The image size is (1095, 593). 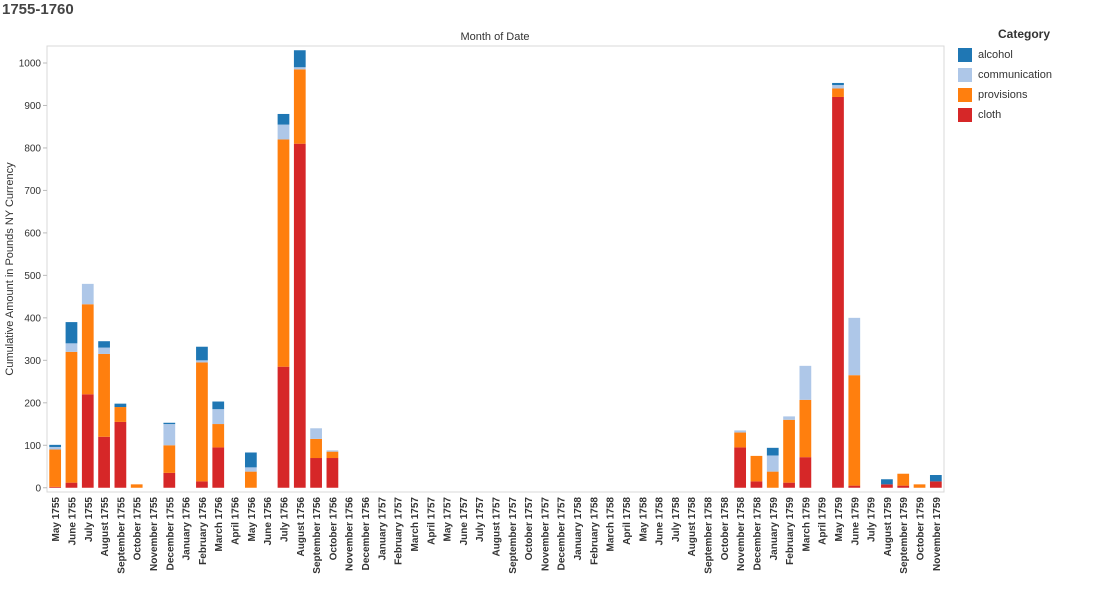 I want to click on bar-cloth: February 1759 — cloth: 12, so click(x=789, y=485).